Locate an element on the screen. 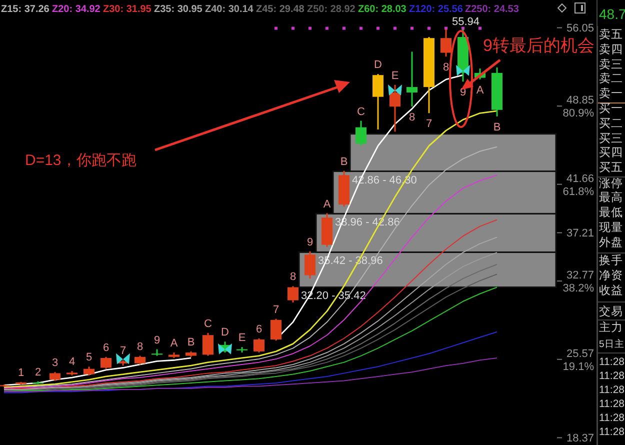  text: 涨停 is located at coordinates (611, 183).